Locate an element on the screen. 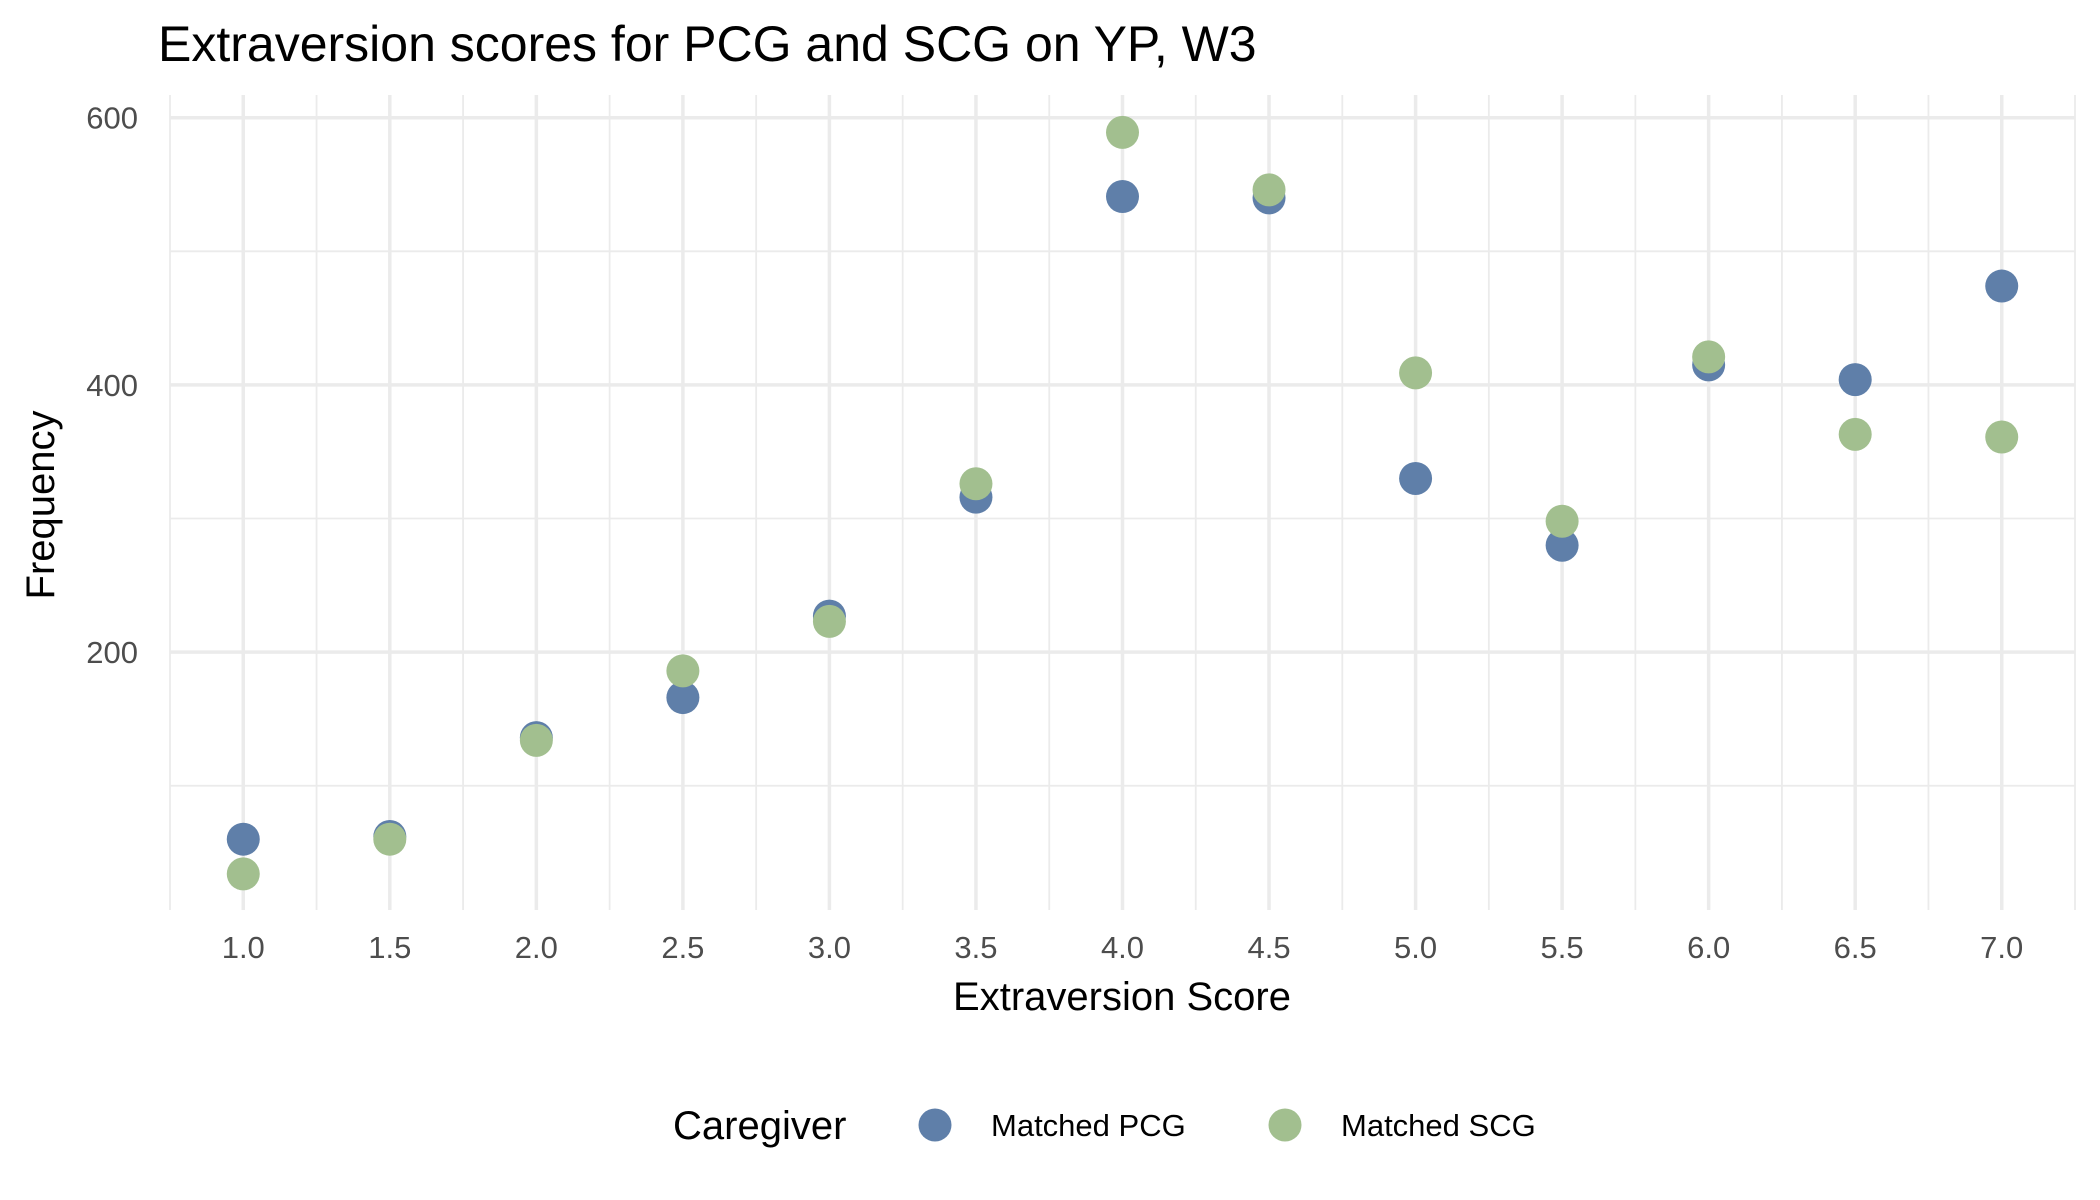  x-tick-label: 1.0 is located at coordinates (243, 947).